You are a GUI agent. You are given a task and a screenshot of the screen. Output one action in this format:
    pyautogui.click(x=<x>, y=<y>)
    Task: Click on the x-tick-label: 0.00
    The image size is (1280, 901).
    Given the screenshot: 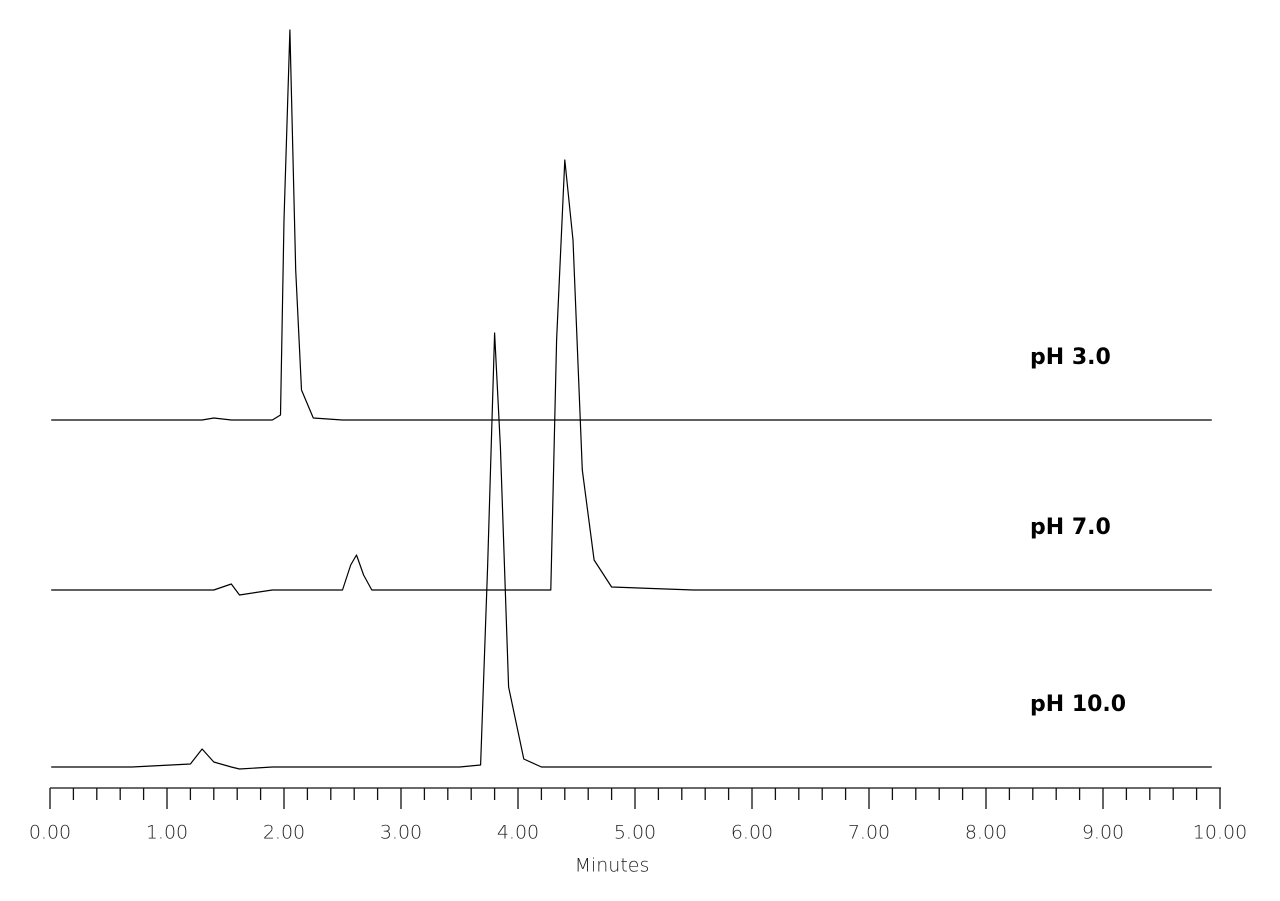 What is the action you would take?
    pyautogui.click(x=50, y=833)
    